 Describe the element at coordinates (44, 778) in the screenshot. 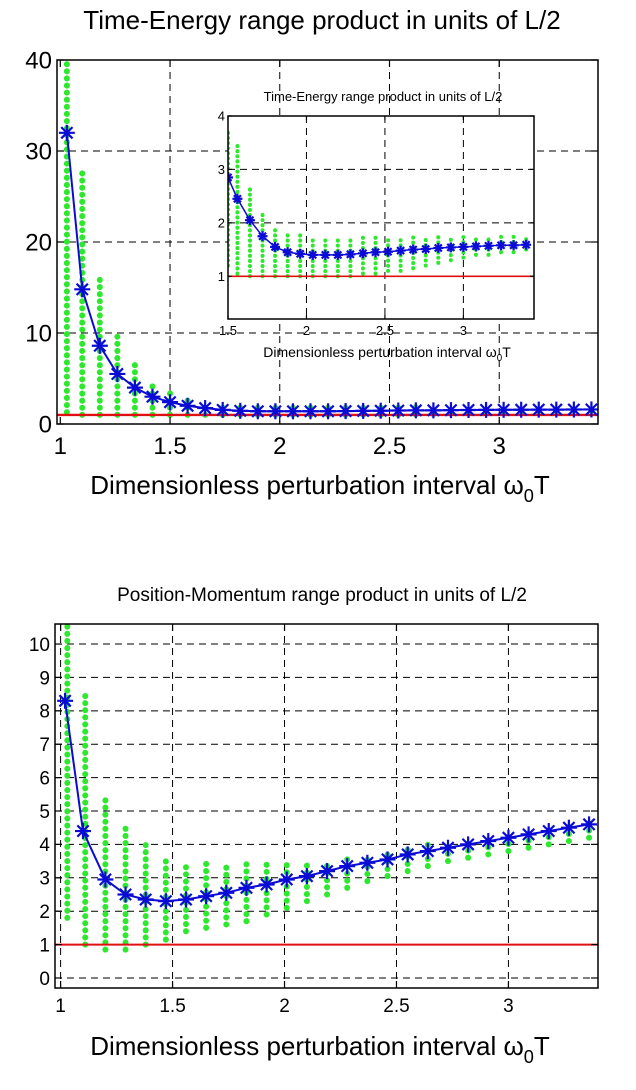

I see `y-tick-label: 6` at that location.